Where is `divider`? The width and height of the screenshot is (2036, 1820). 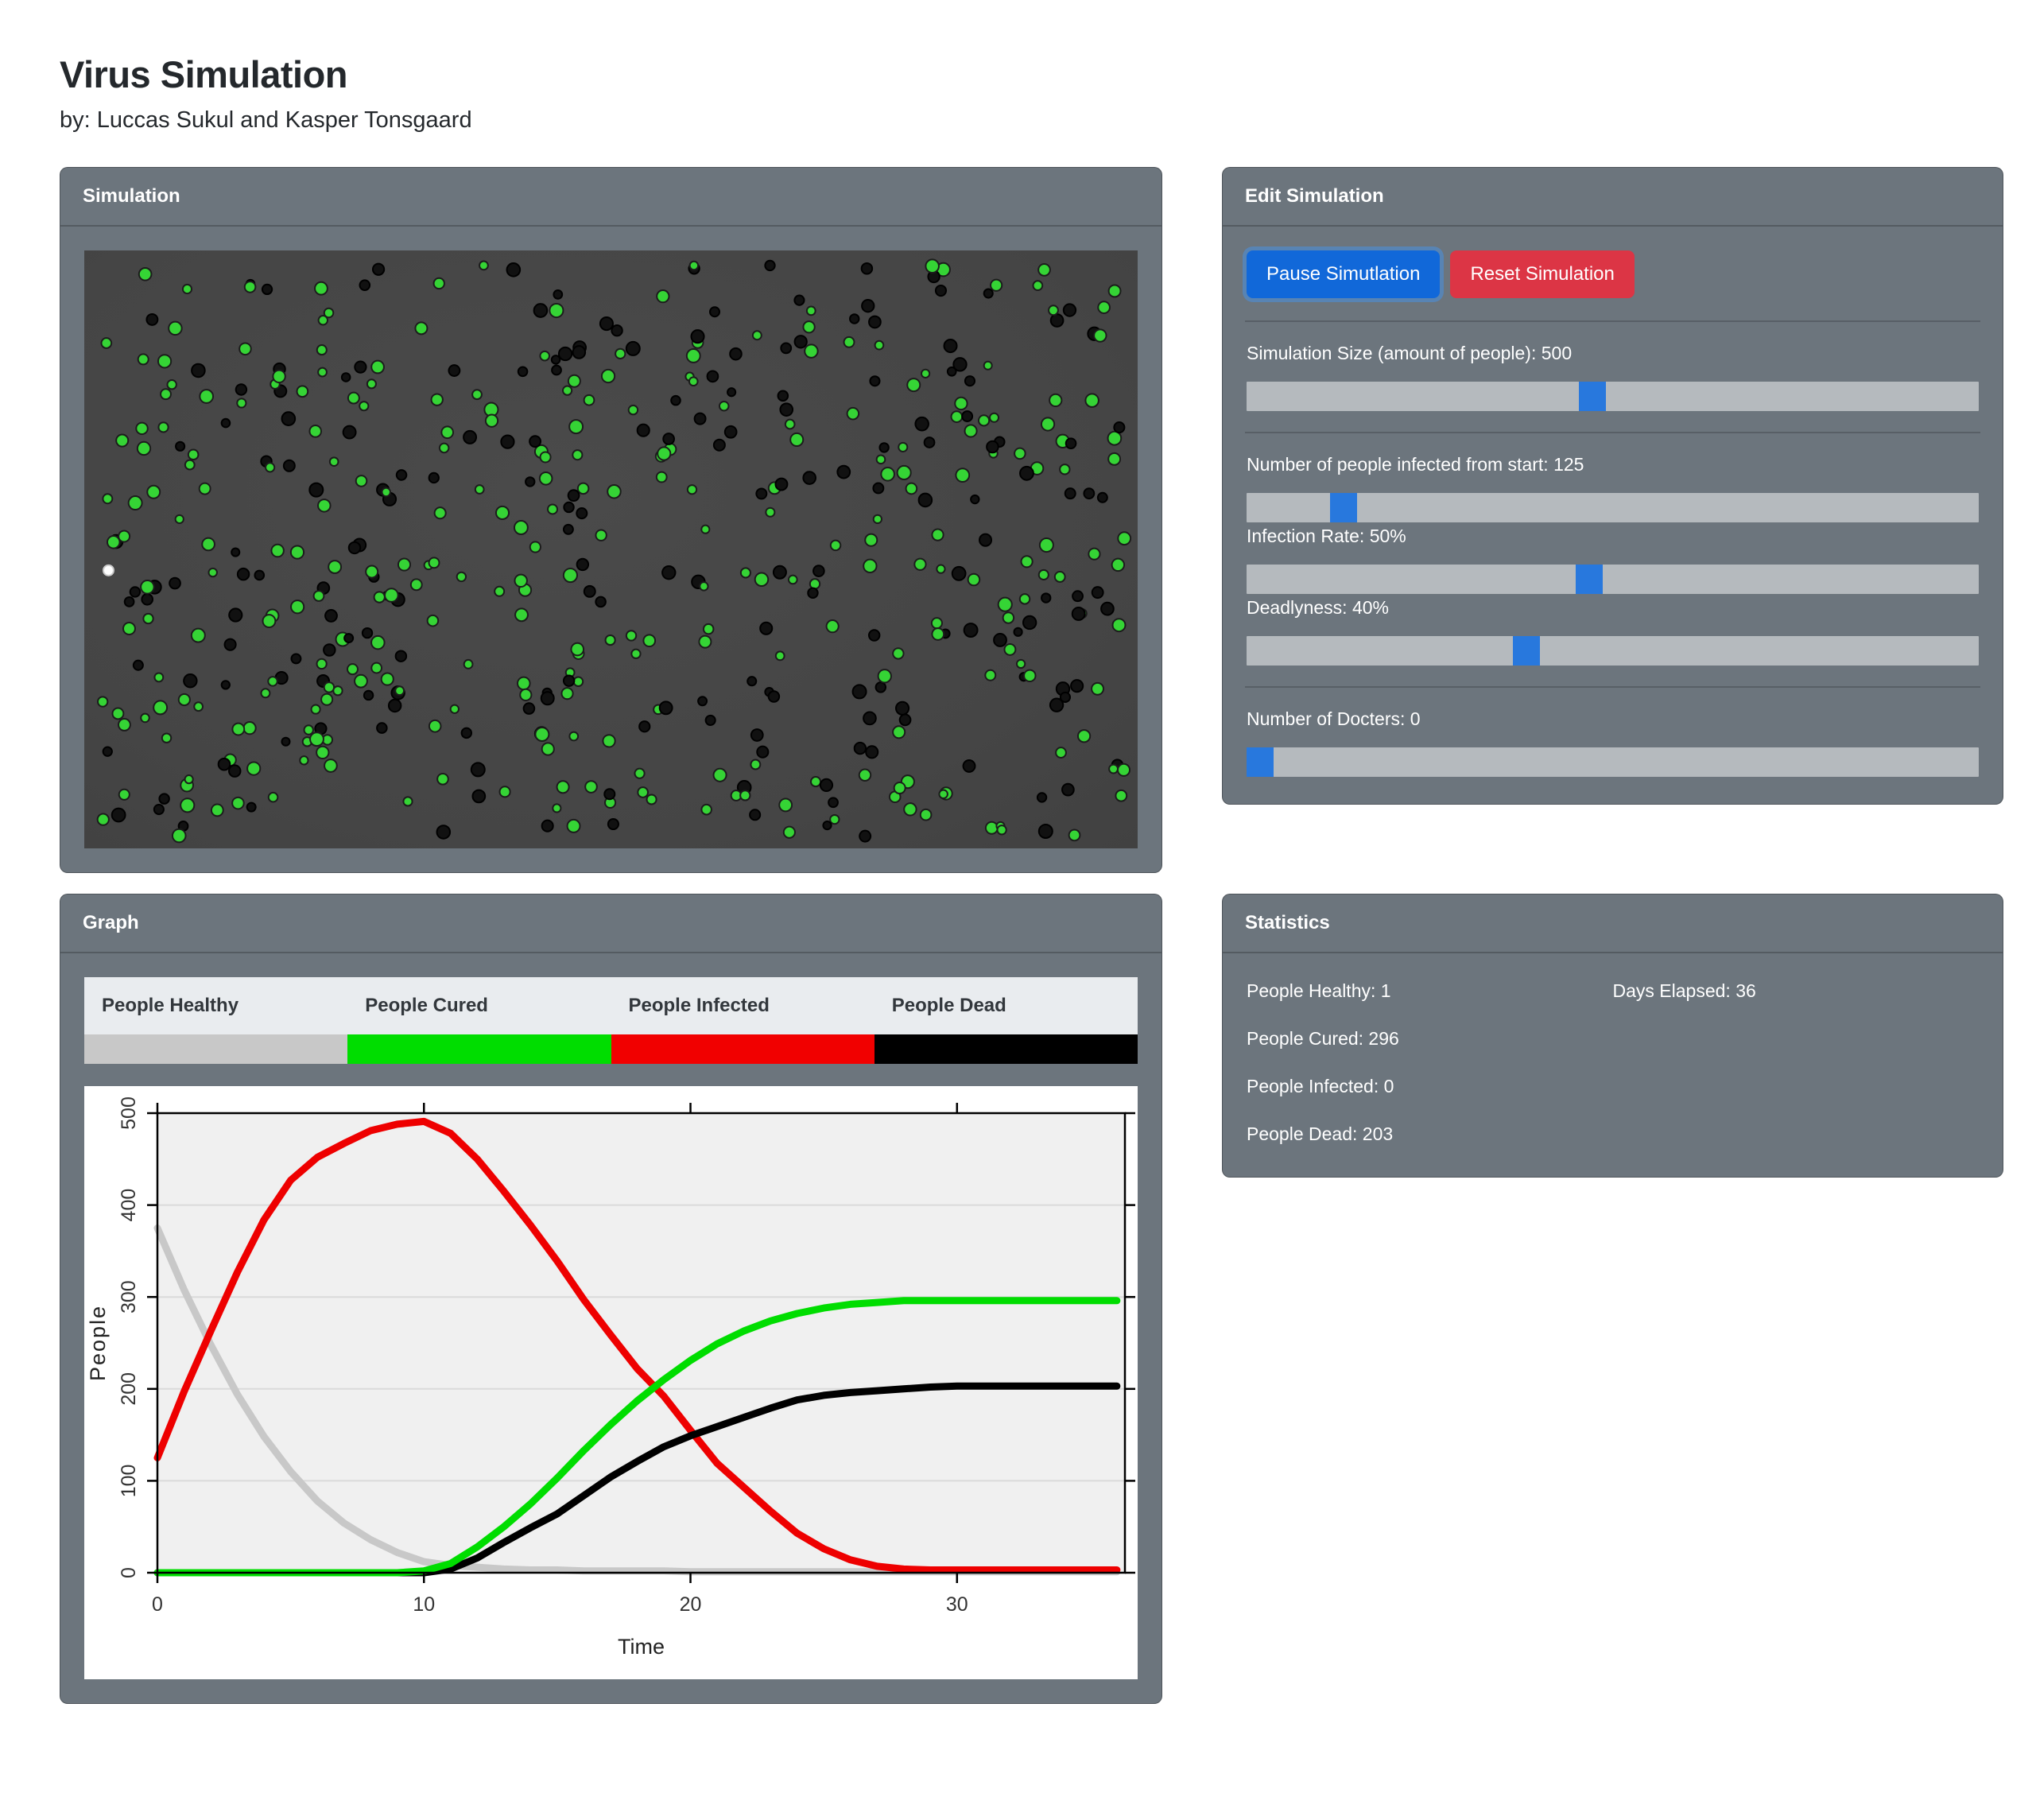 divider is located at coordinates (1612, 687).